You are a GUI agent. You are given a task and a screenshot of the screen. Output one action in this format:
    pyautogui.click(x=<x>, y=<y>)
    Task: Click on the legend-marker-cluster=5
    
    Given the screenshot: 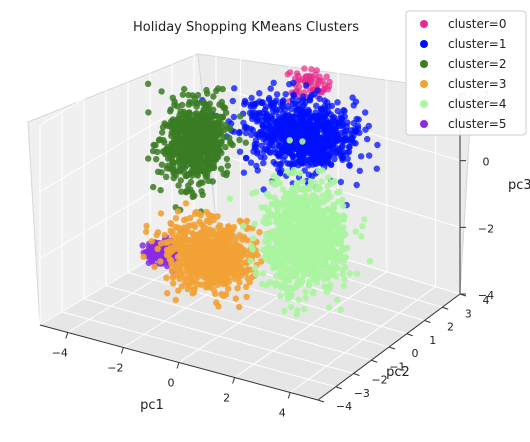 What is the action you would take?
    pyautogui.click(x=424, y=124)
    